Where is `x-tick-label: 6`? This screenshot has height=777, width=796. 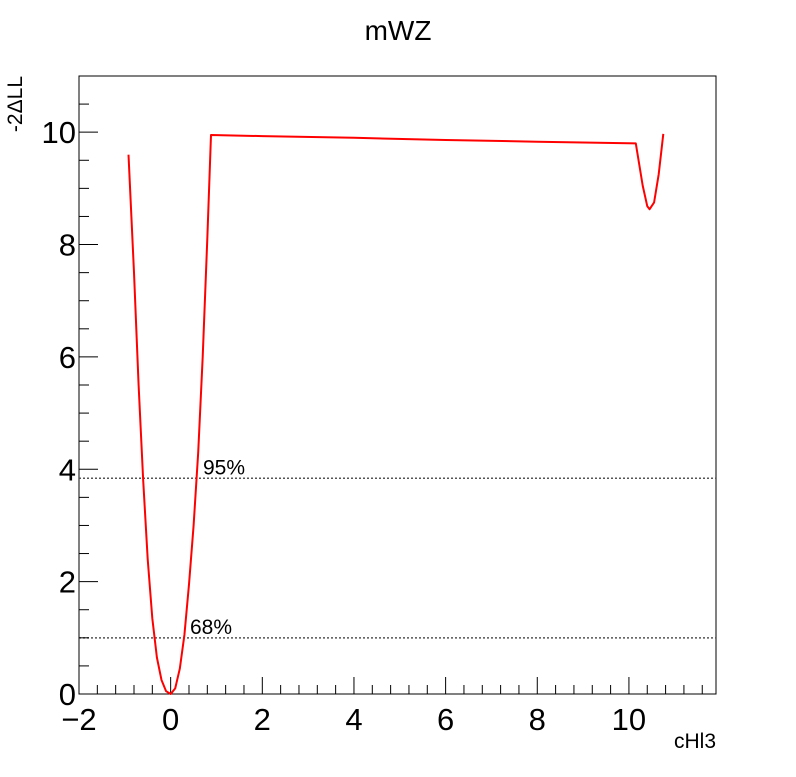
x-tick-label: 6 is located at coordinates (445, 719).